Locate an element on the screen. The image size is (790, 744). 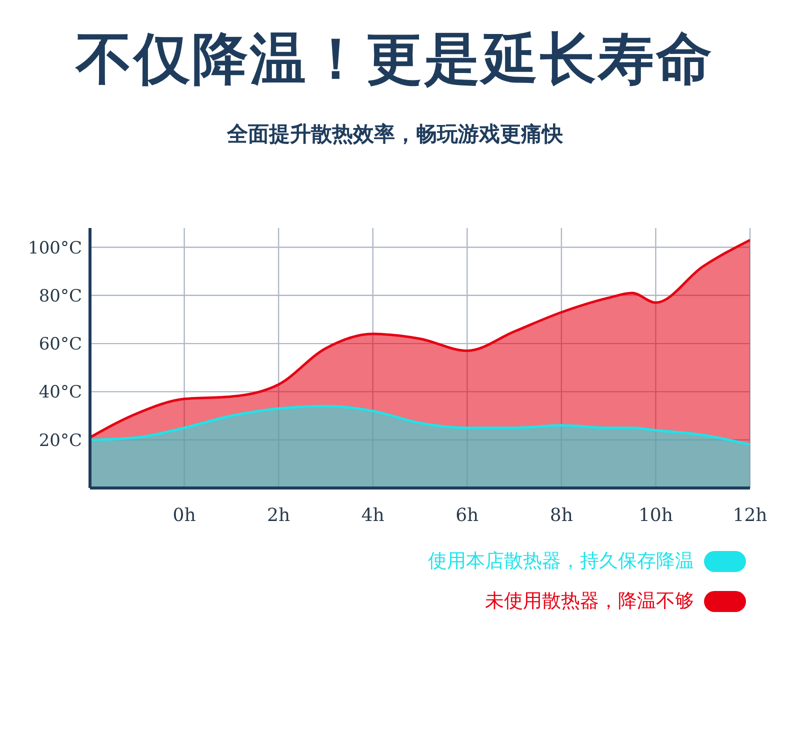
y-tick-label: 40°C is located at coordinates (60, 392).